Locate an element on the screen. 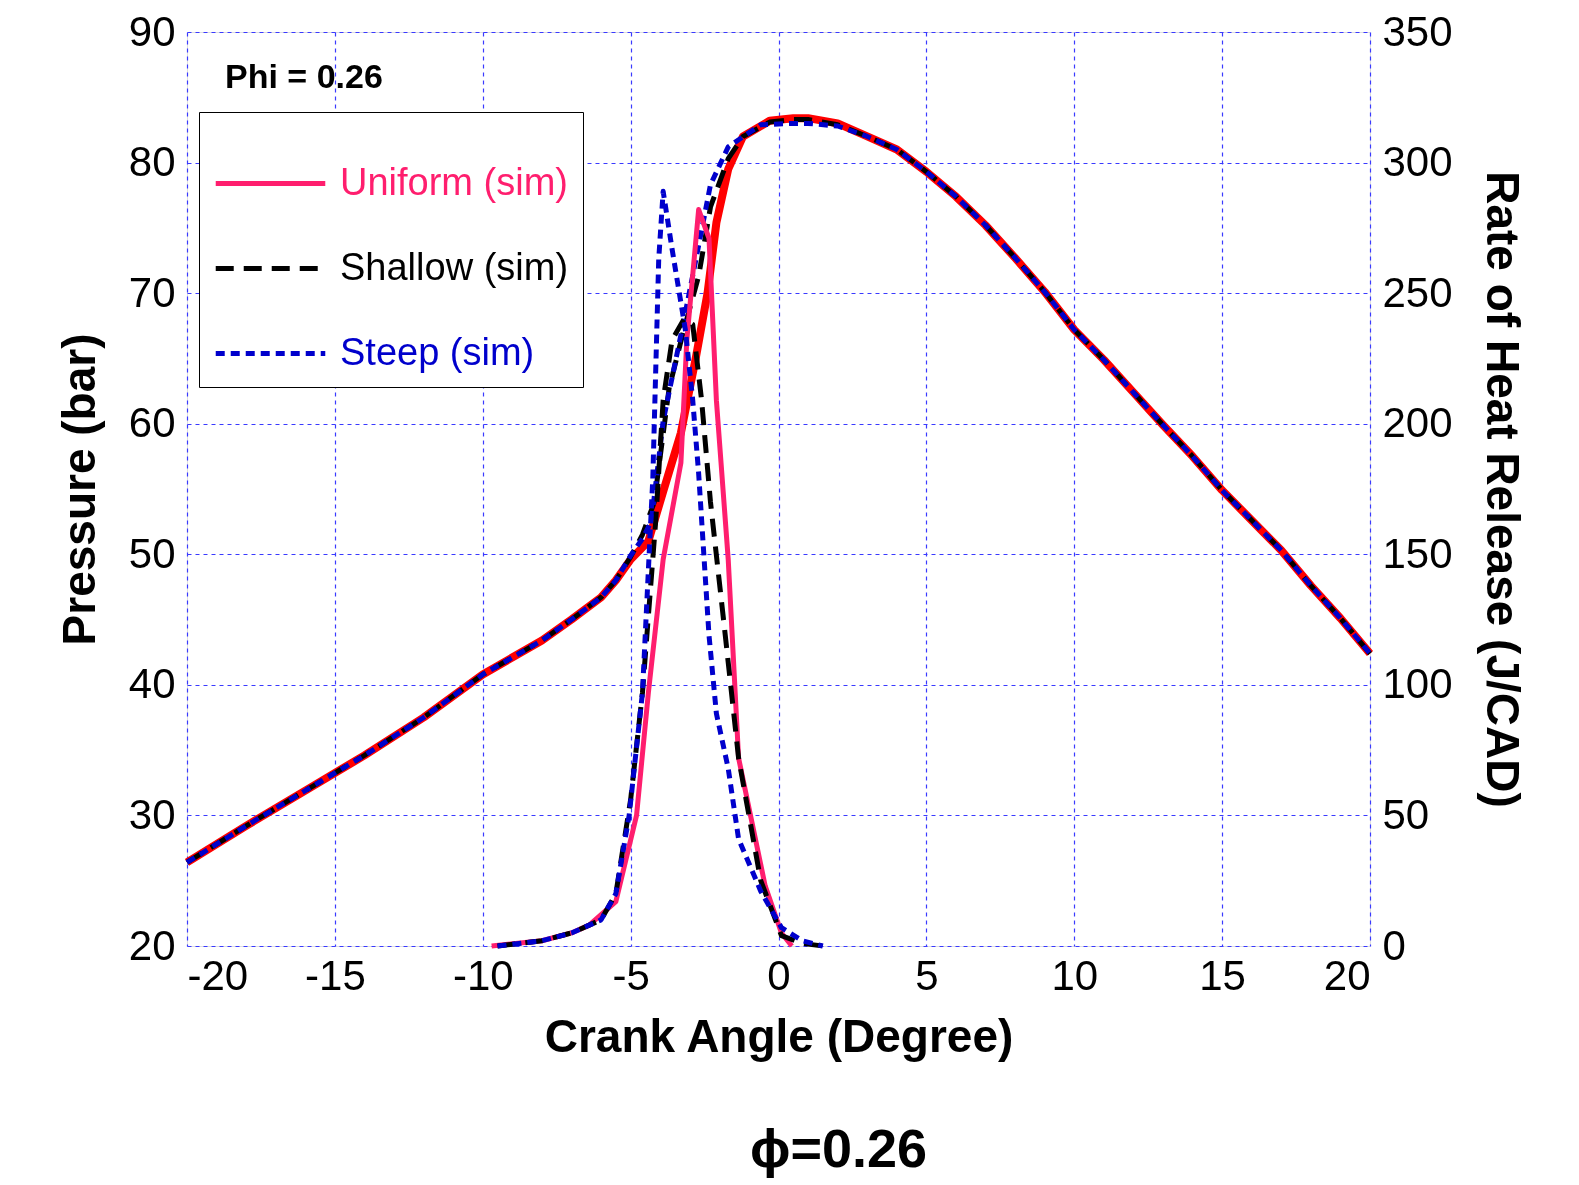 The image size is (1579, 1185). x-tick-label: 5 is located at coordinates (927, 975).